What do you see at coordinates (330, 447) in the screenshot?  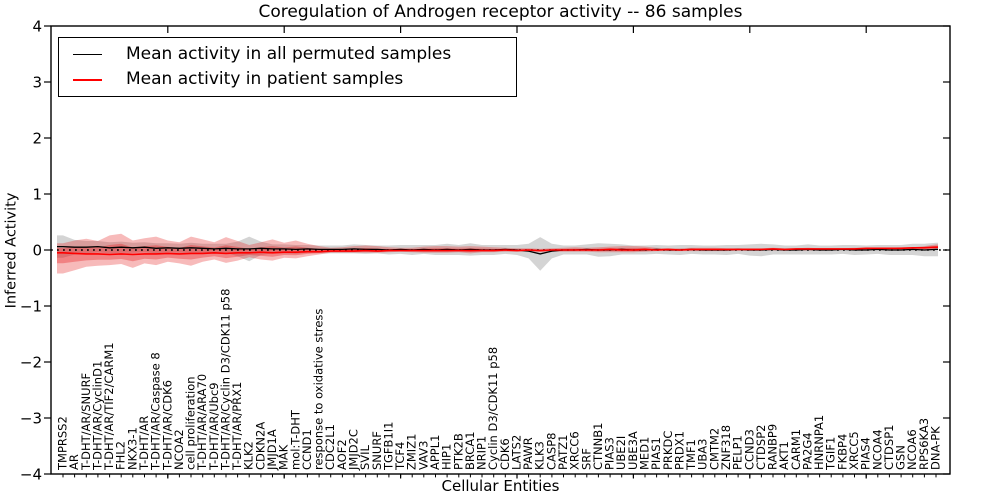 I see `x-tick-label: CDC2L1` at bounding box center [330, 447].